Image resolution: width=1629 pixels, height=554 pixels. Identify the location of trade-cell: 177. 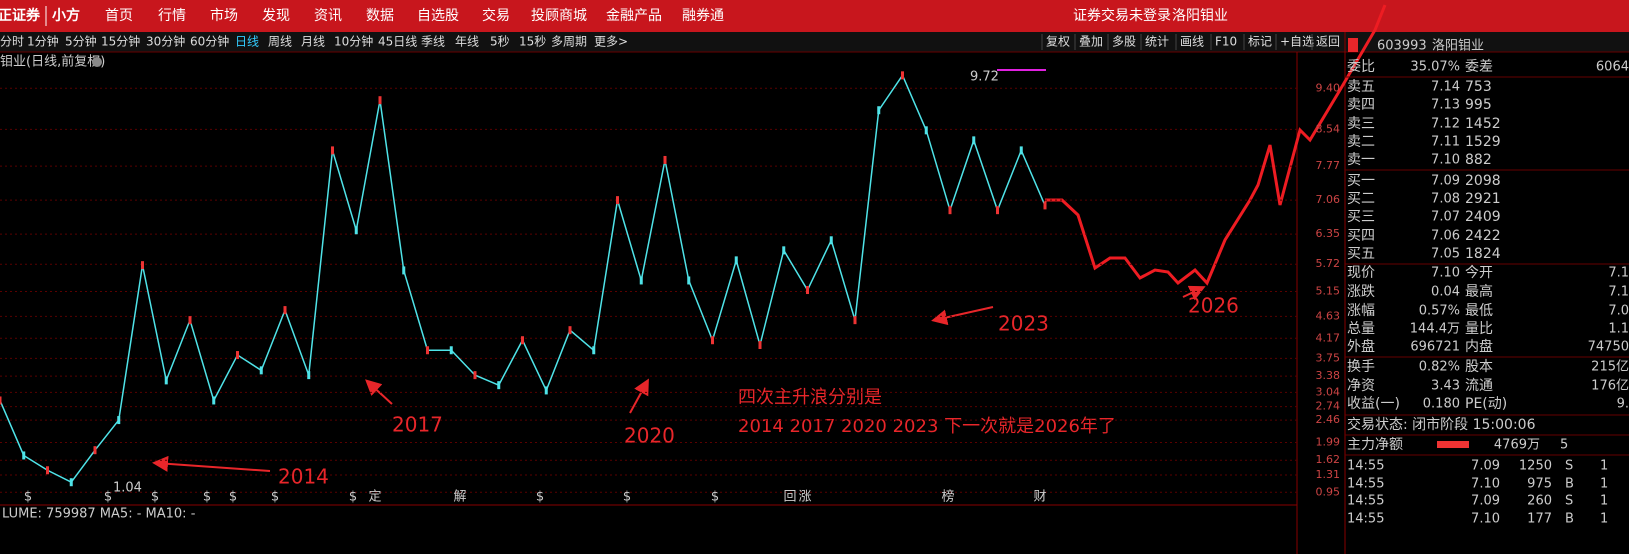
(1539, 519).